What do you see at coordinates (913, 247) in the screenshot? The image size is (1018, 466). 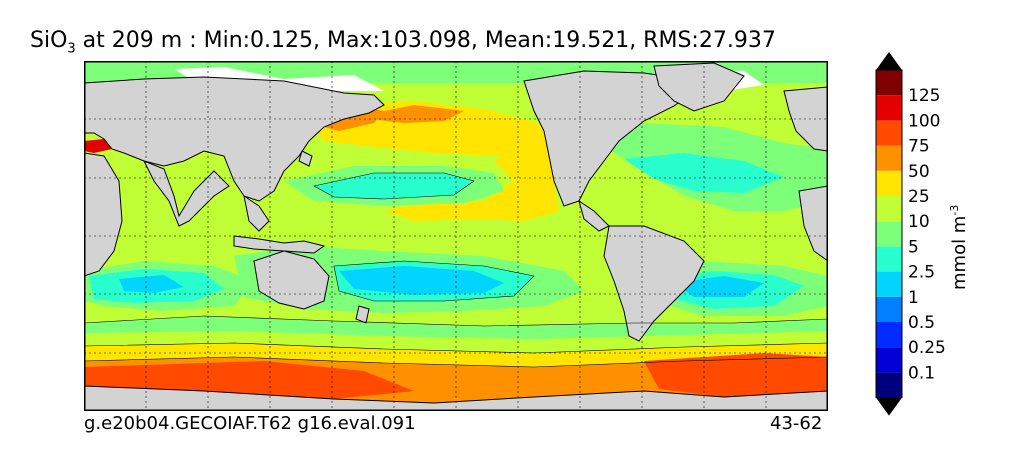 I see `colorbar-tick-label: 5` at bounding box center [913, 247].